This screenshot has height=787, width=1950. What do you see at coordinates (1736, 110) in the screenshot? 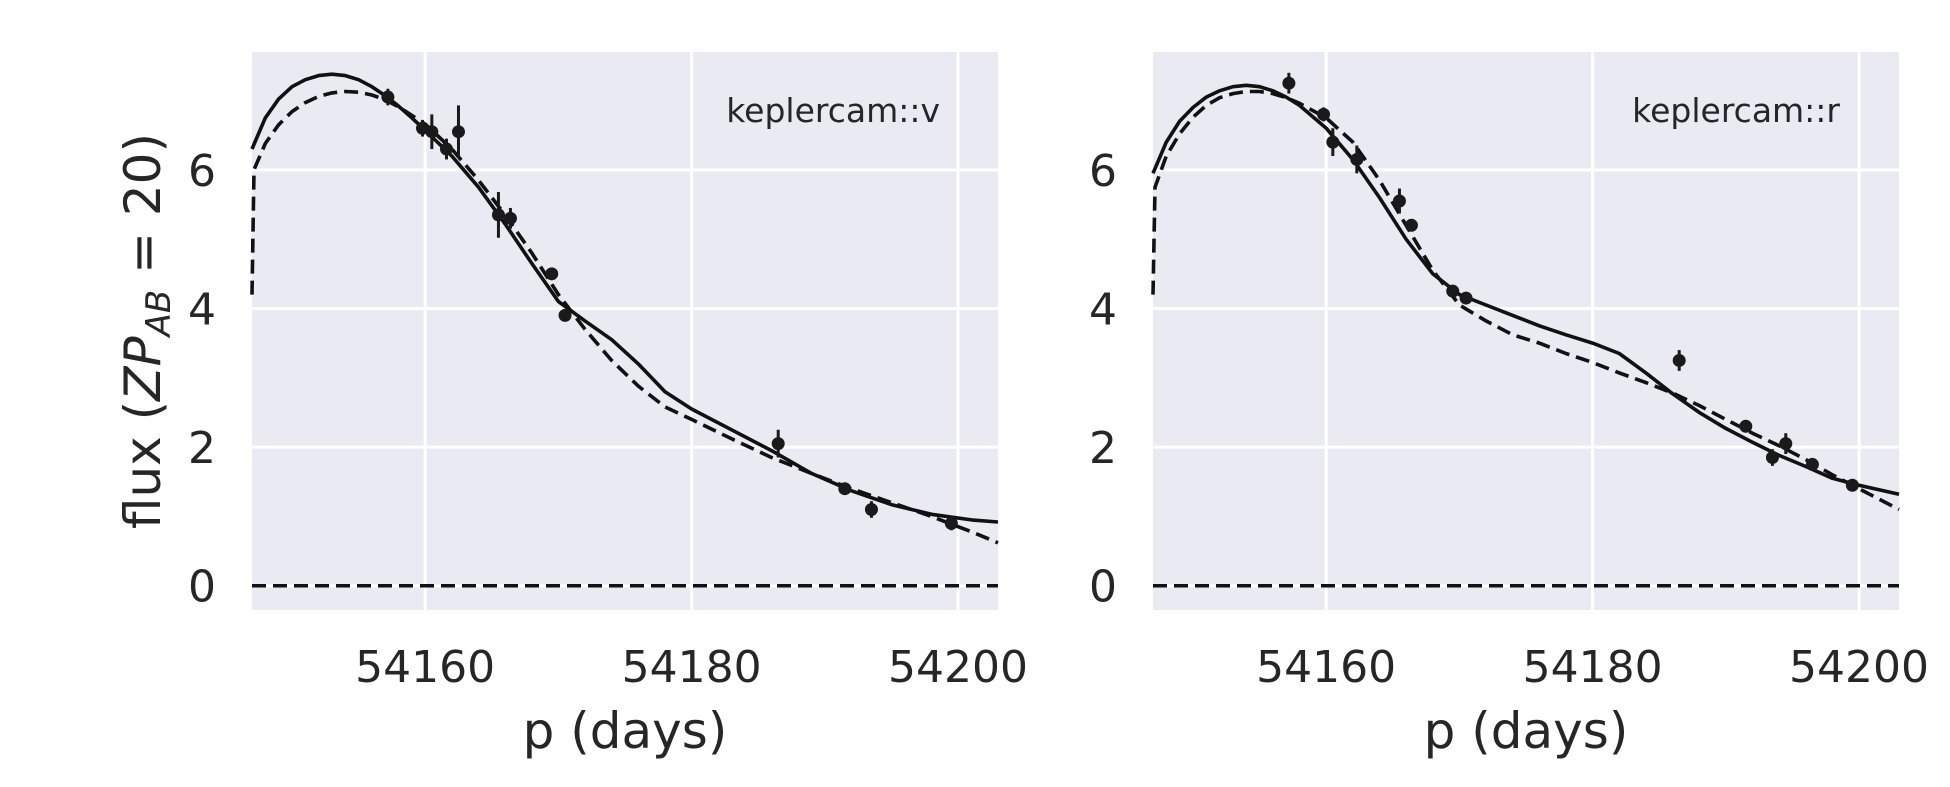
I see `band-label-r: keplercam::r` at bounding box center [1736, 110].